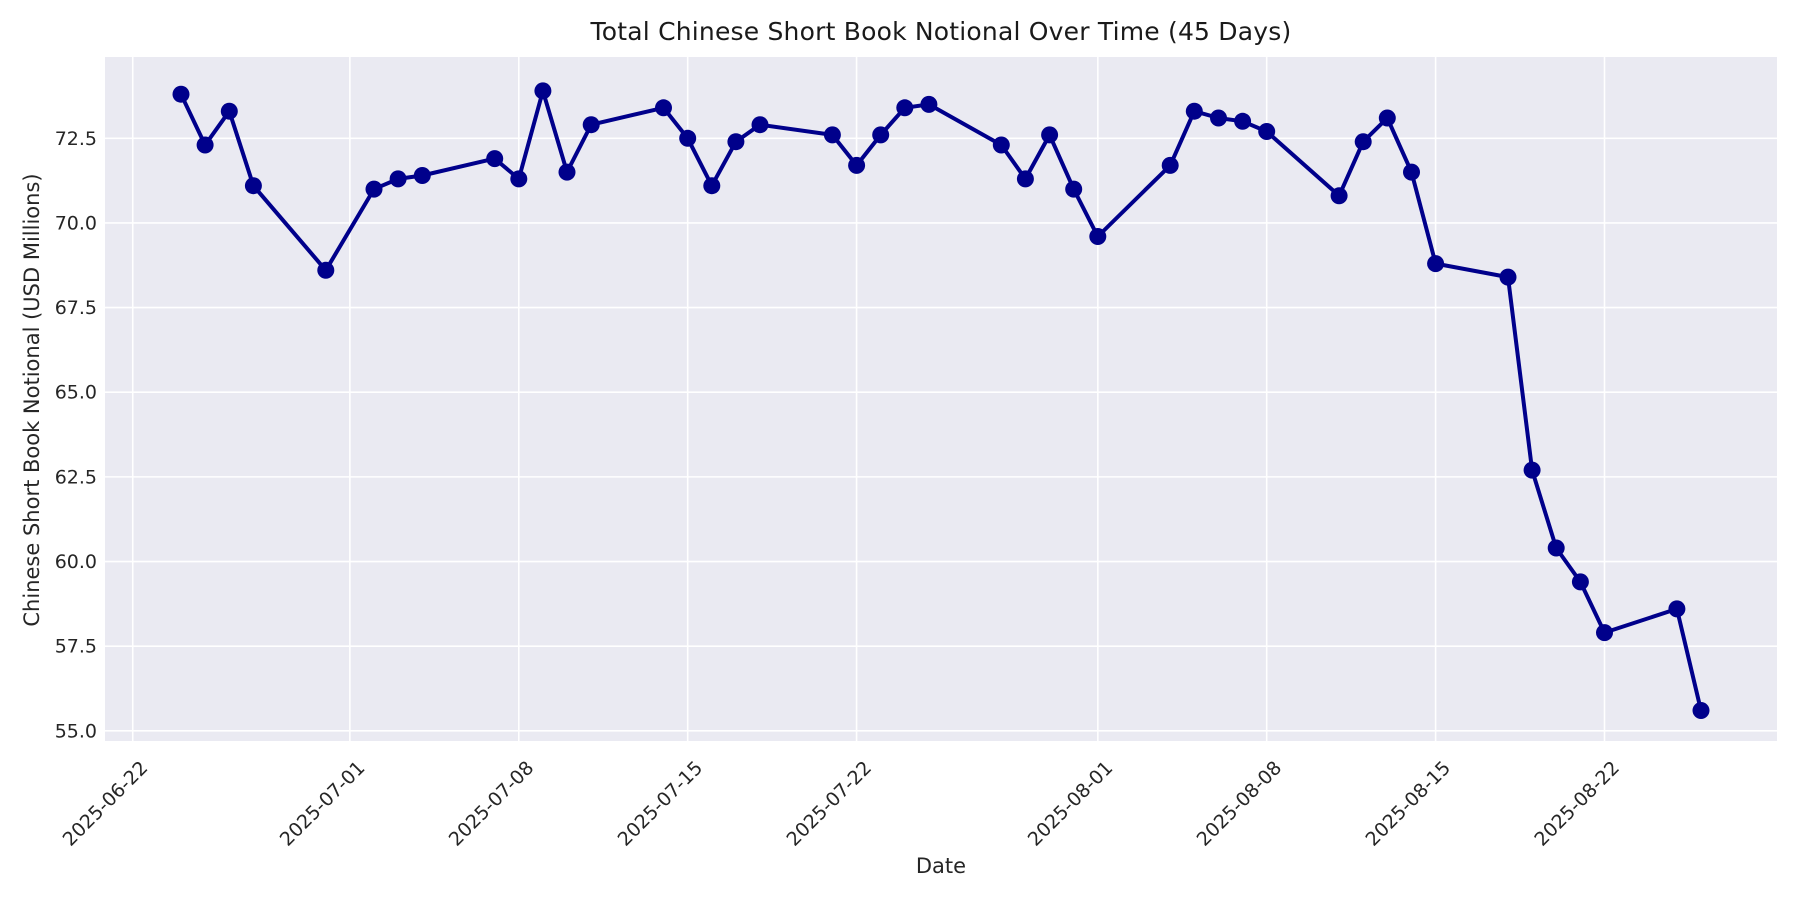  Describe the element at coordinates (1071, 804) in the screenshot. I see `x-tick-label: 2025-08-01` at that location.